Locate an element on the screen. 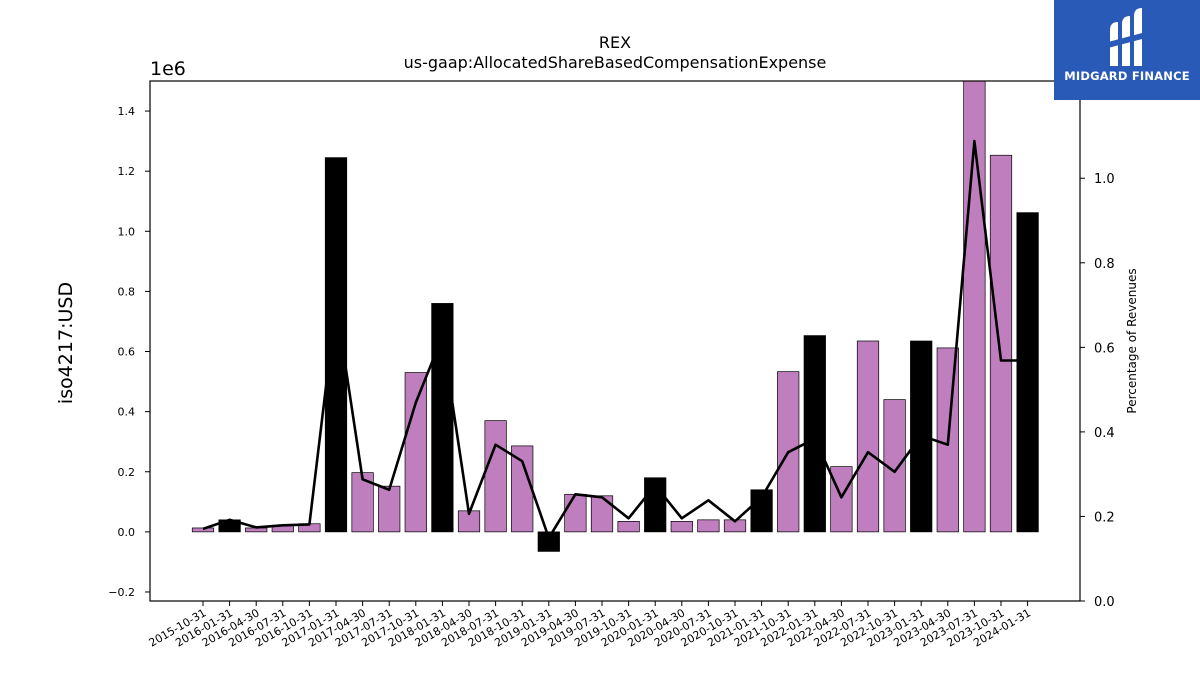 The width and height of the screenshot is (1200, 675). y-tick-label: 1.0 is located at coordinates (127, 231).